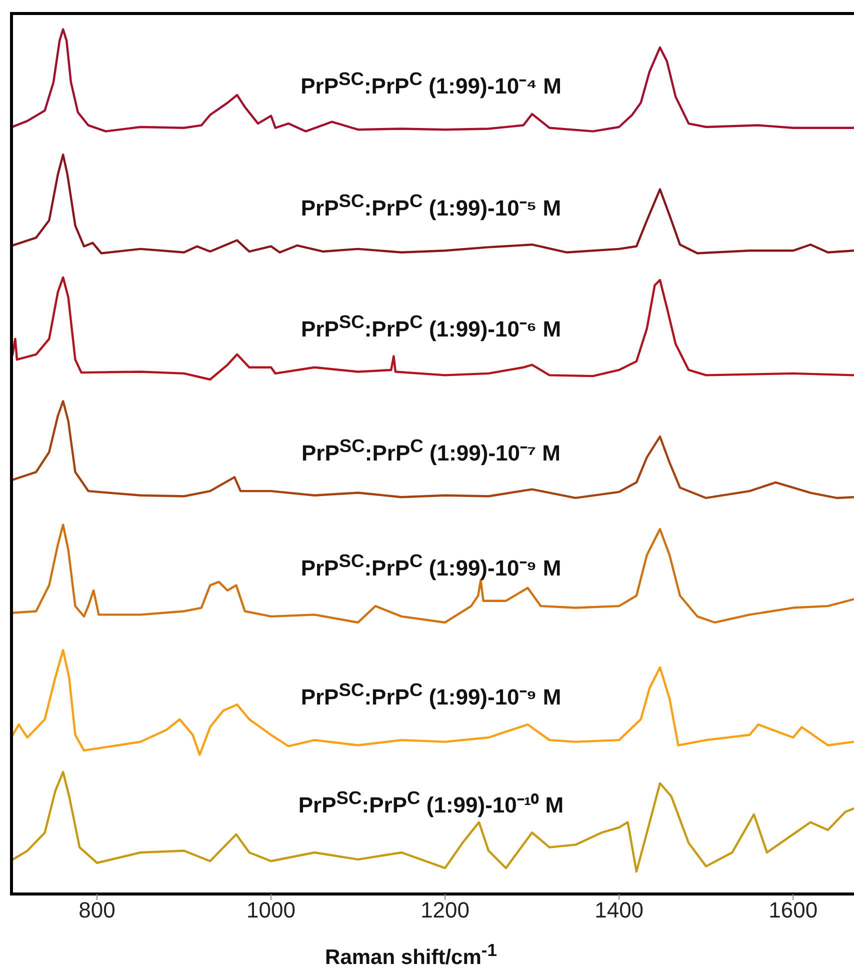 Image resolution: width=854 pixels, height=976 pixels. Describe the element at coordinates (445, 910) in the screenshot. I see `x-tick-label: 1200` at that location.